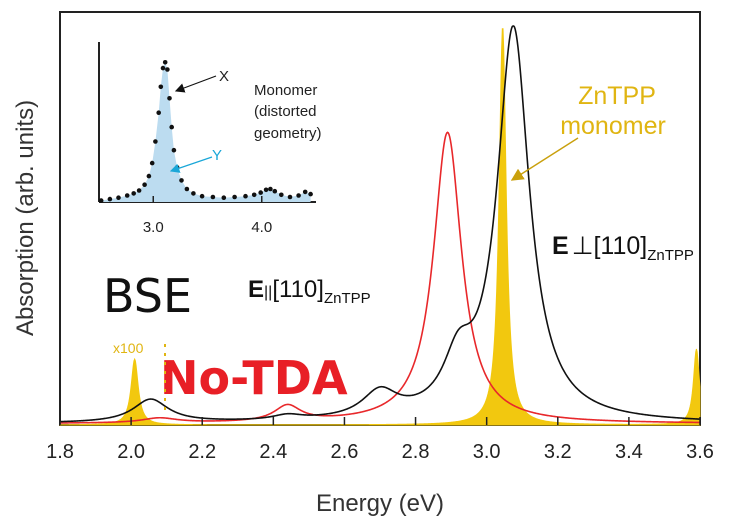 The image size is (730, 523). What do you see at coordinates (380, 440) in the screenshot?
I see `x-axis-ticks: 1.8 2.0 2.2 2.4 2.6 2.8 3.0 3.2 3.4 3.6` at bounding box center [380, 440].